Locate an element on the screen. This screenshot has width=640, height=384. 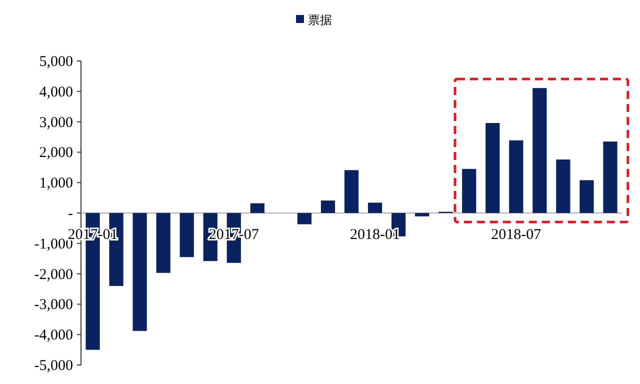
y-tick-label: -2,000 is located at coordinates (53, 274).